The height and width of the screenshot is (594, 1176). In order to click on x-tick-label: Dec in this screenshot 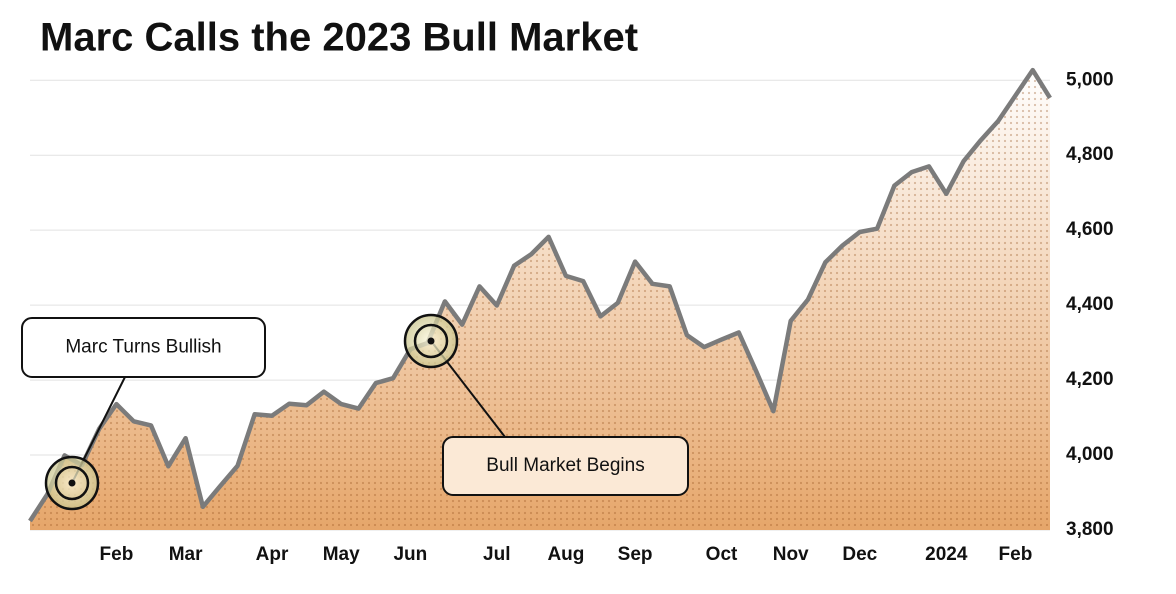, I will do `click(859, 554)`.